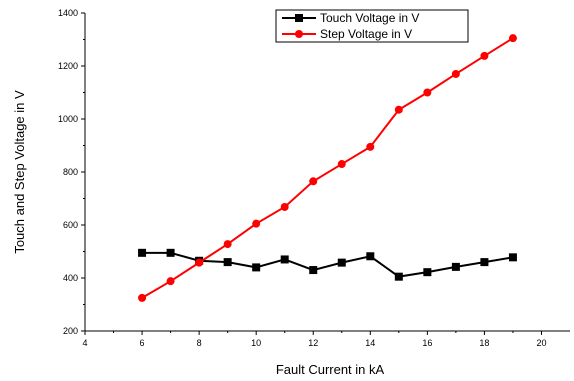 This screenshot has height=381, width=574. I want to click on legend-touch-marker, so click(299, 18).